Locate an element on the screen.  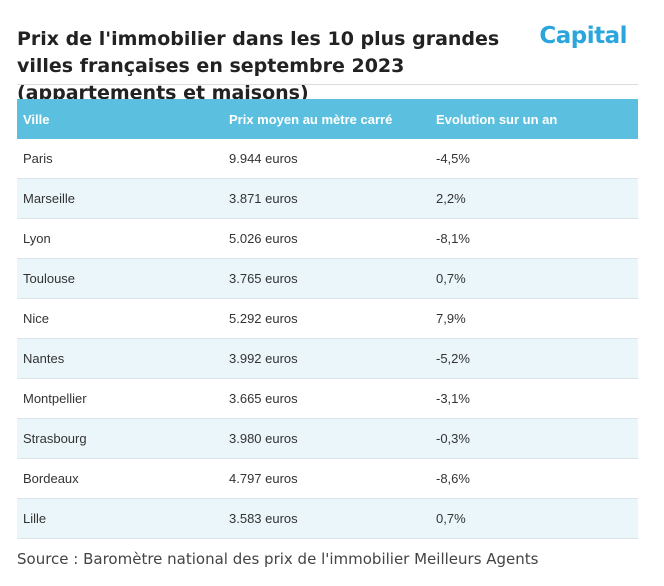
cell-ville: Lille is located at coordinates (120, 518).